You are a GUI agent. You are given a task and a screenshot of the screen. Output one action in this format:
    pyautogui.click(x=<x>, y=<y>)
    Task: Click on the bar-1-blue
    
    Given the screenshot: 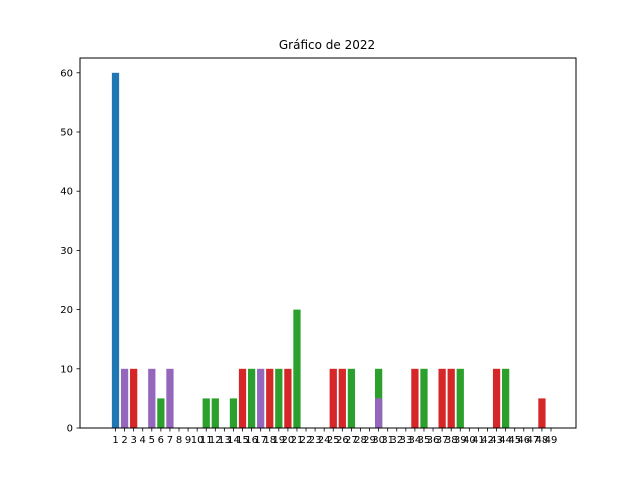 What is the action you would take?
    pyautogui.click(x=115, y=250)
    